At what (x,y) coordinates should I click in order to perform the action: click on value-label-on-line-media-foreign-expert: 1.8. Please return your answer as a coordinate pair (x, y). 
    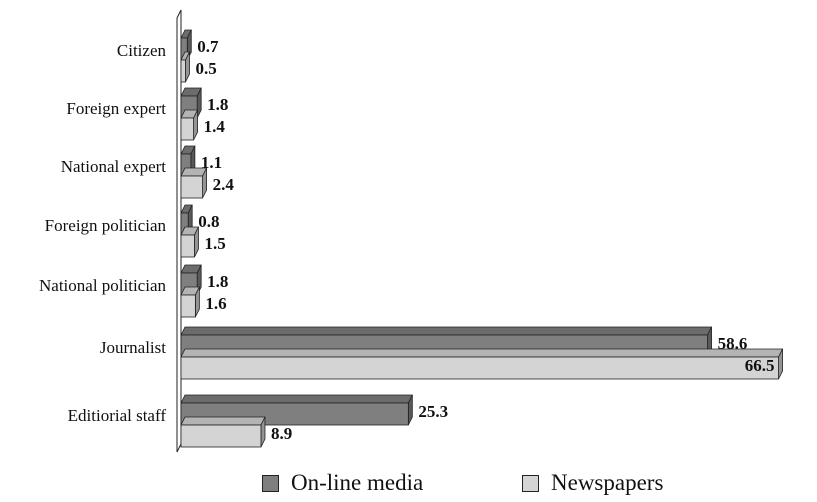
    Looking at the image, I should click on (217, 104).